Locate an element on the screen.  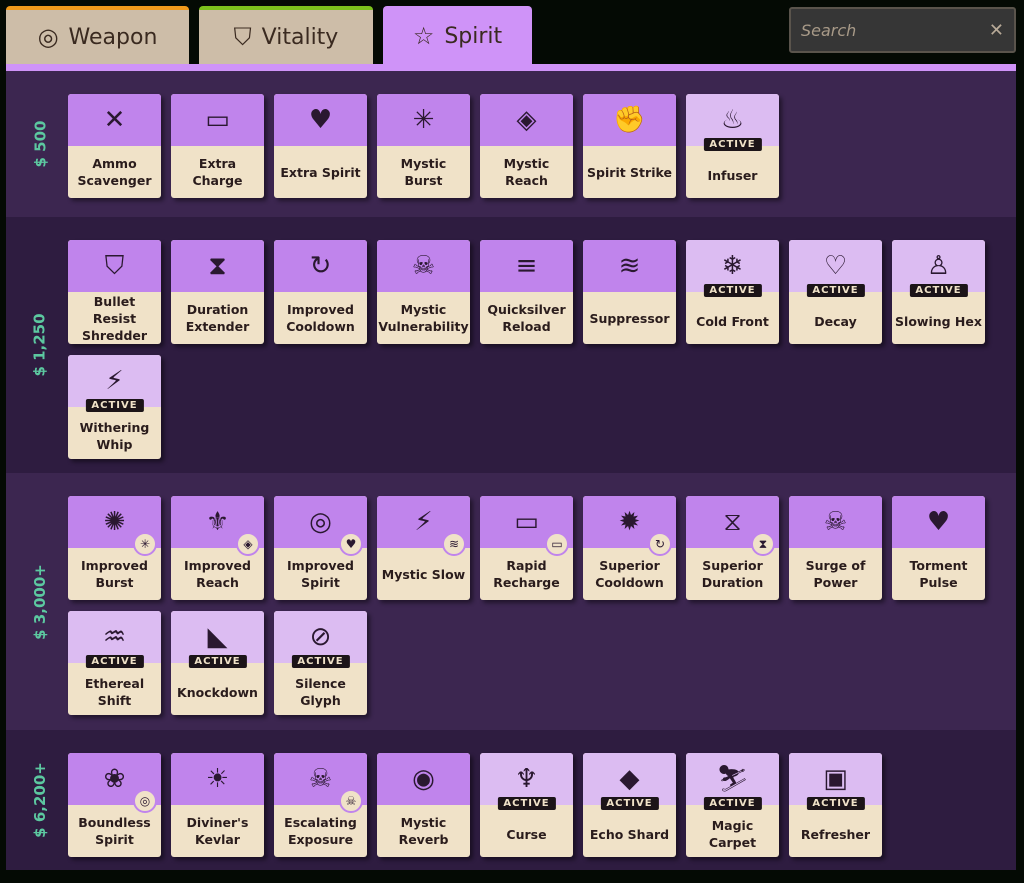
item-icon-area: ☠ ☠ is located at coordinates (320, 783).